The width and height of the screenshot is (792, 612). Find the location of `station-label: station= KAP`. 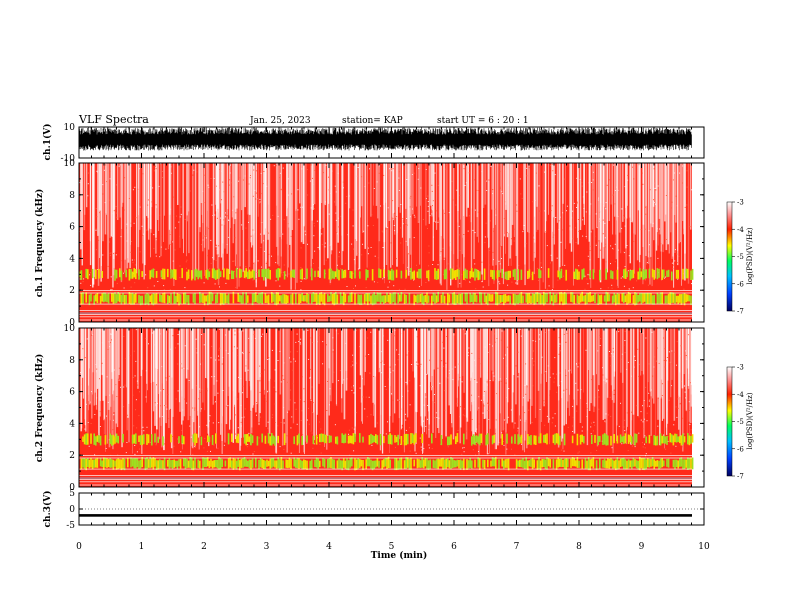

station-label: station= KAP is located at coordinates (372, 121).